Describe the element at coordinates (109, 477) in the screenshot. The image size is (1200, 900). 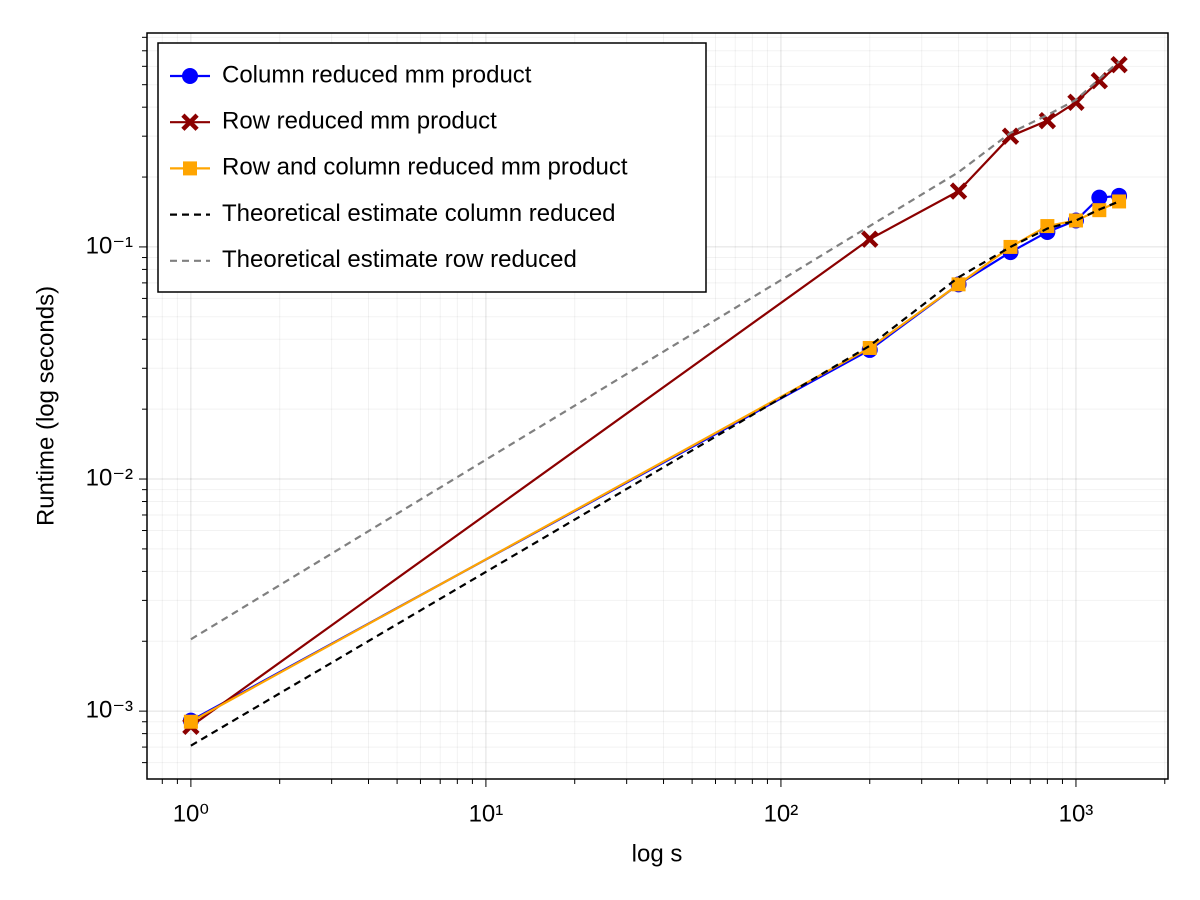
I see `y-tick-label: 10⁻²` at that location.